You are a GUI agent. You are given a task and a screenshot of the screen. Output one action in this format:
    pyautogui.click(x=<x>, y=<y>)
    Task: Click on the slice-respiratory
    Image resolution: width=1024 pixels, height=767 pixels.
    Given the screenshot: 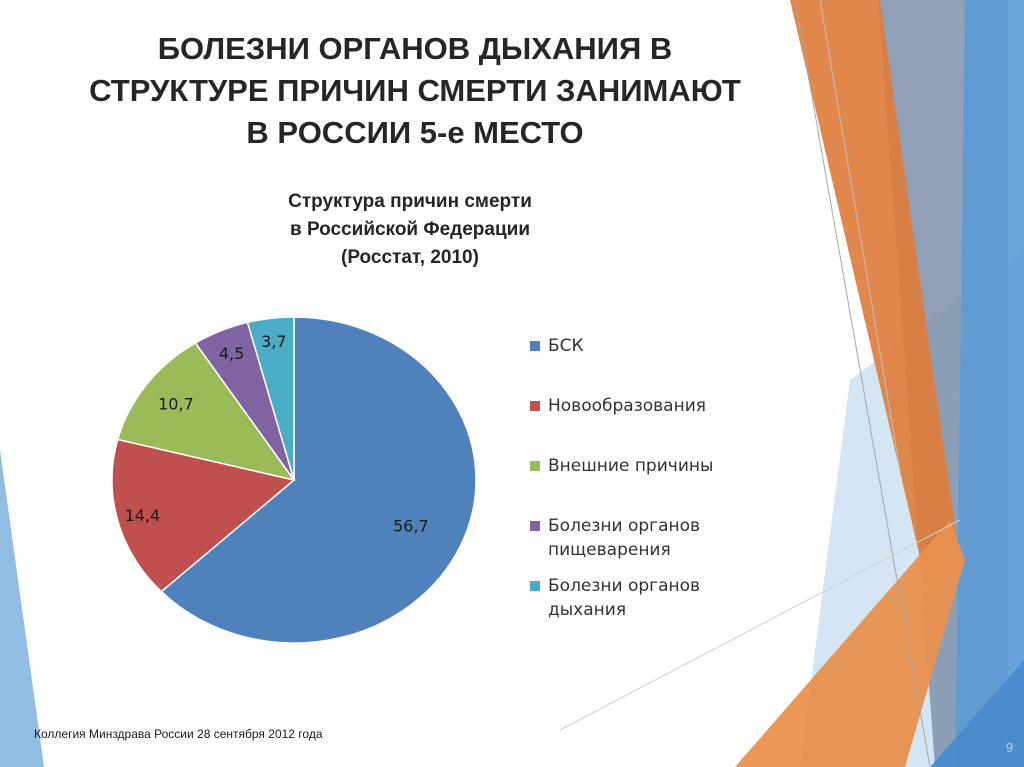 What is the action you would take?
    pyautogui.click(x=270, y=398)
    